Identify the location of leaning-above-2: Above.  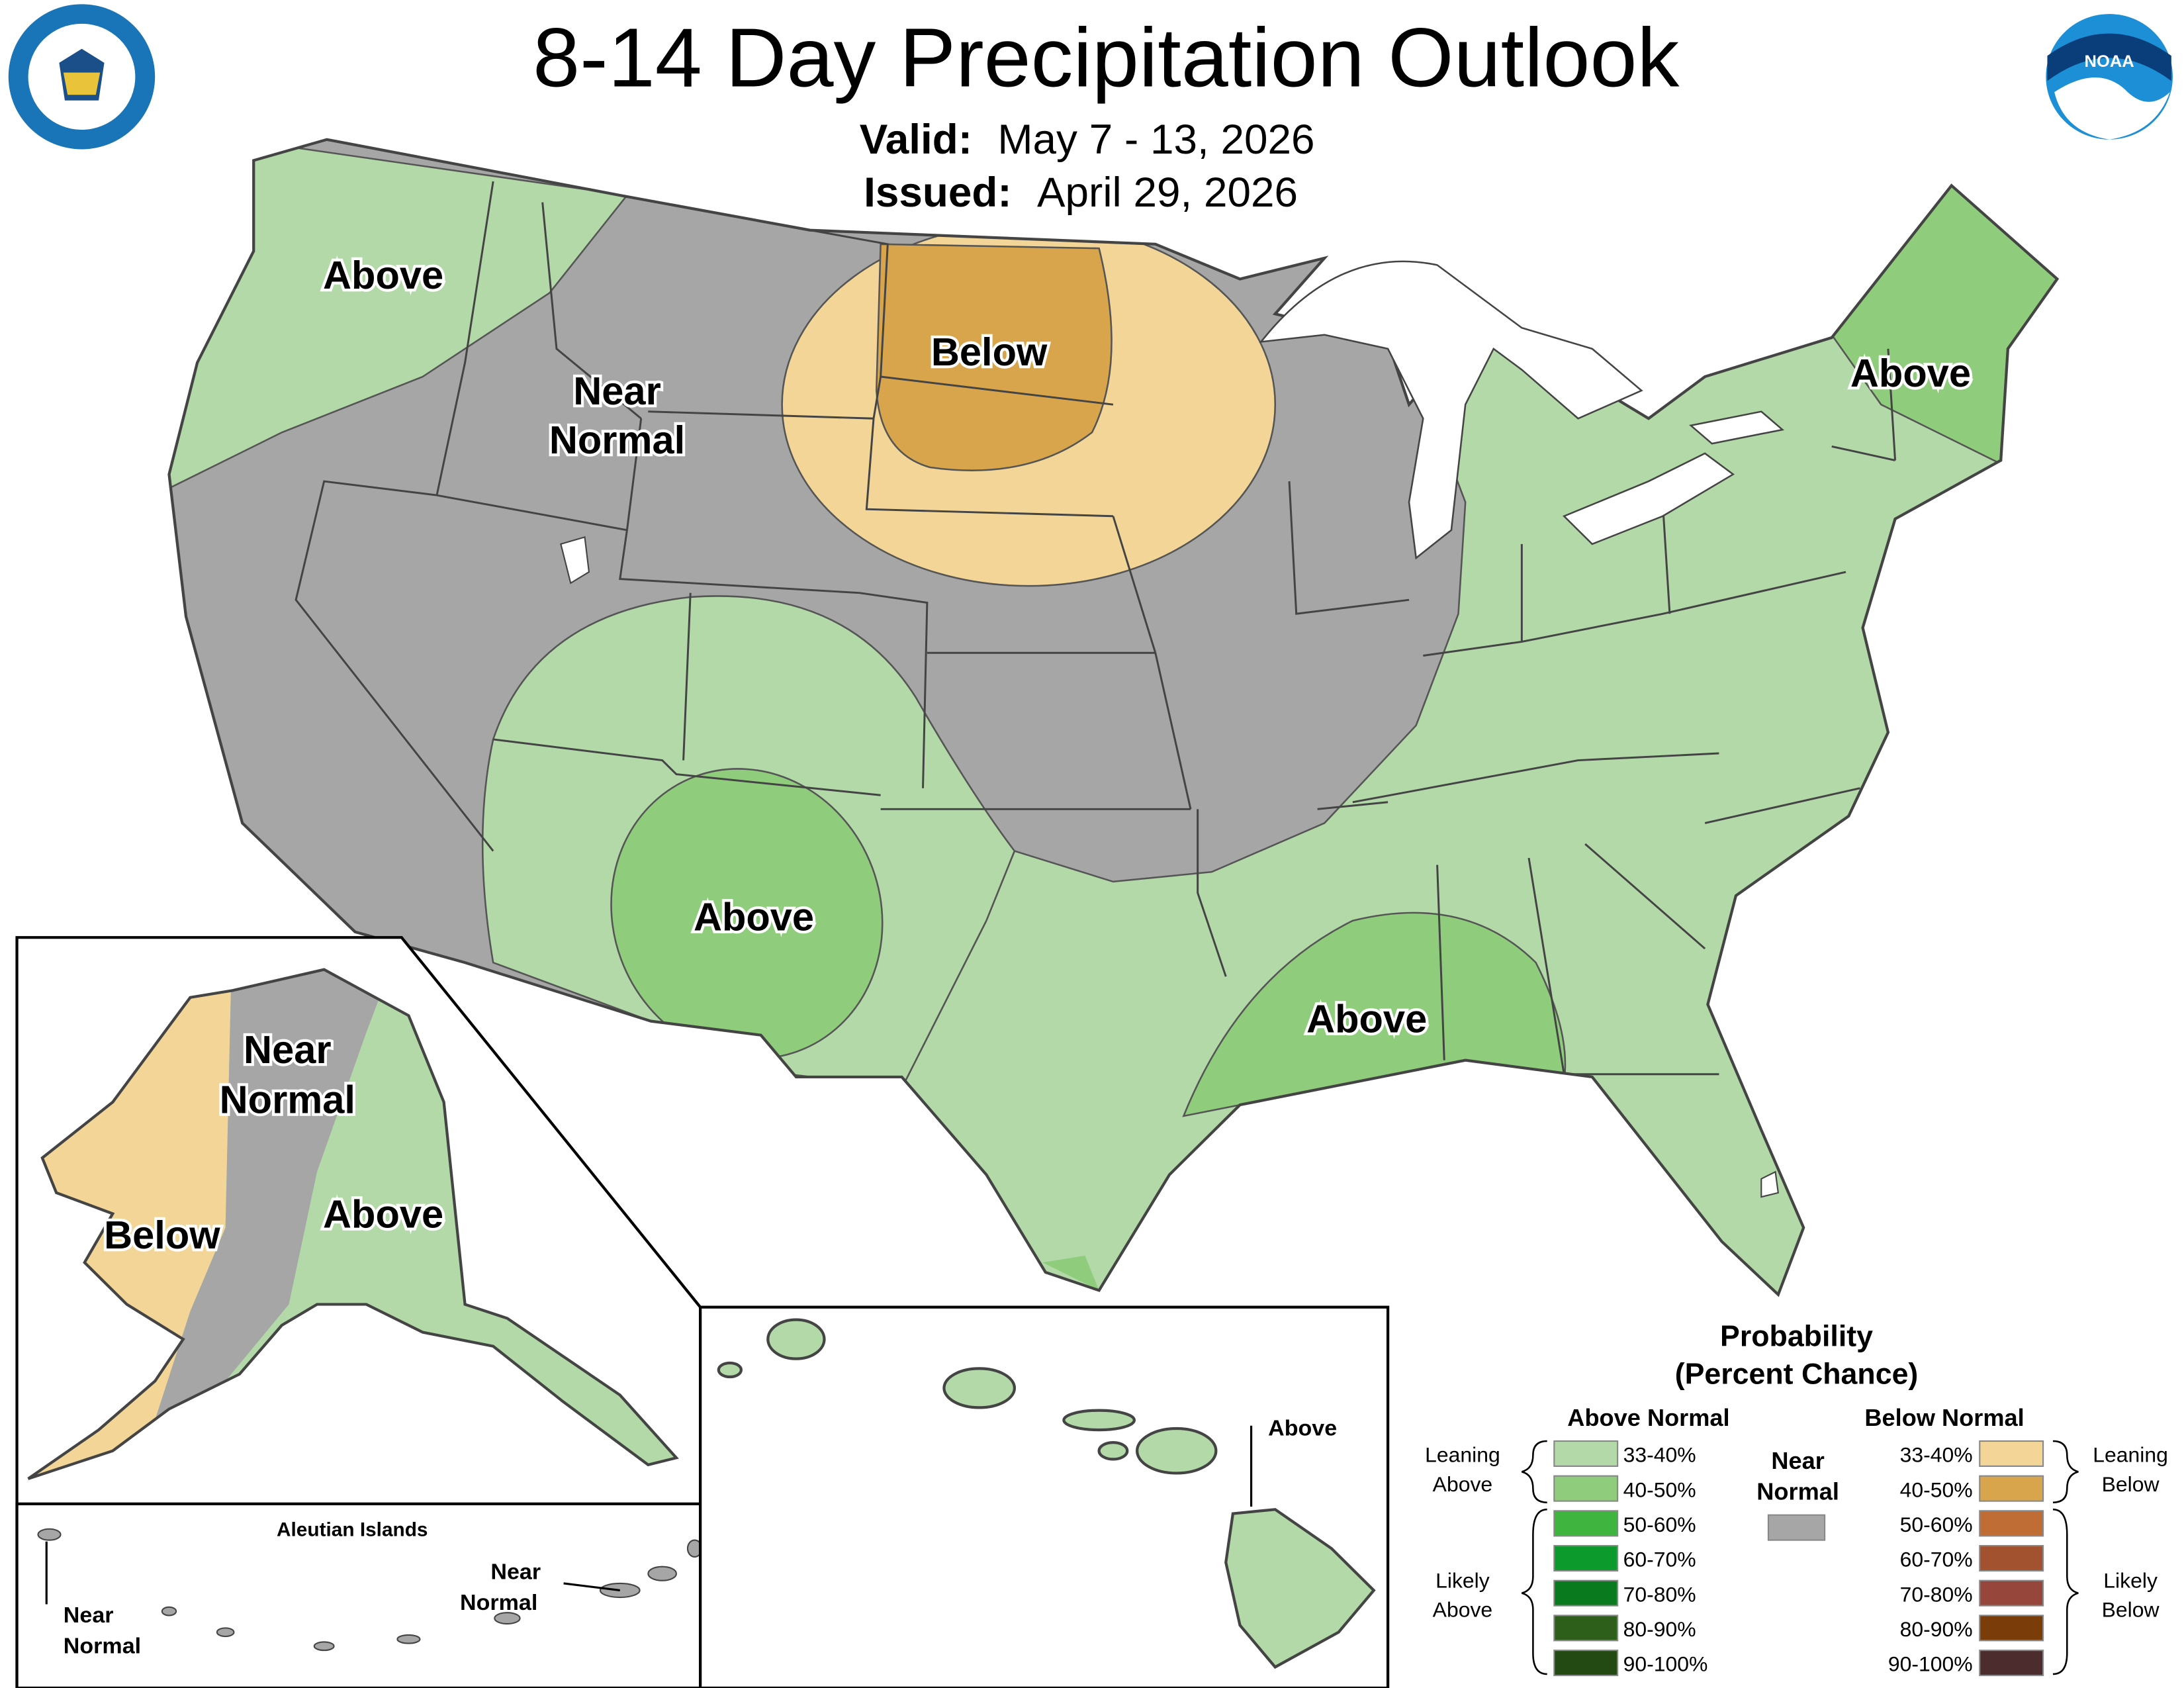
(1463, 1484).